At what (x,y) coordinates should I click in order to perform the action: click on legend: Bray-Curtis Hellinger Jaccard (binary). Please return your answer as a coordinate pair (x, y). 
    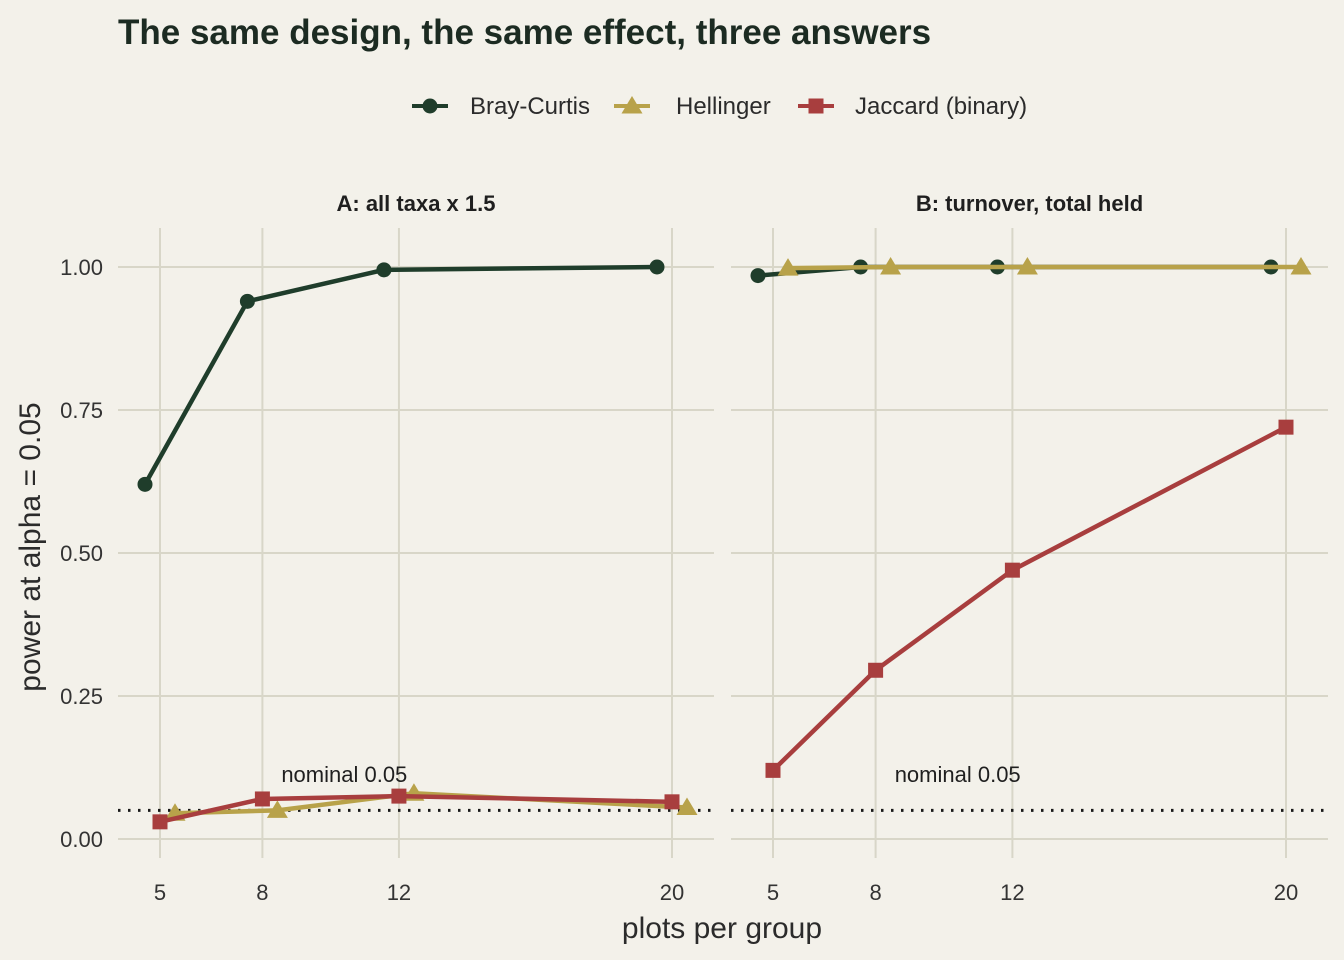
    Looking at the image, I should click on (719, 106).